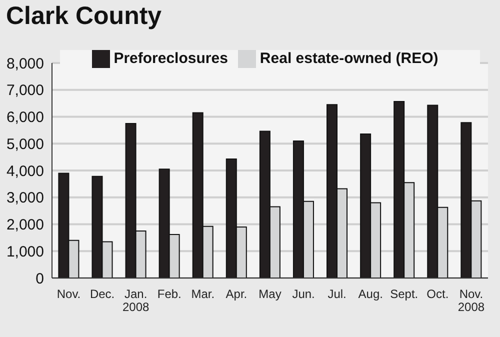  I want to click on y-tick-label: 5,000, so click(25, 144).